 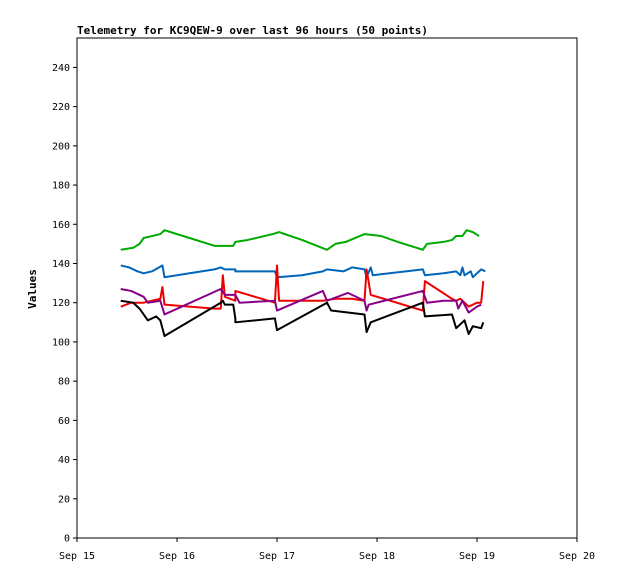 What do you see at coordinates (61, 225) in the screenshot?
I see `y-tick-label: 160` at bounding box center [61, 225].